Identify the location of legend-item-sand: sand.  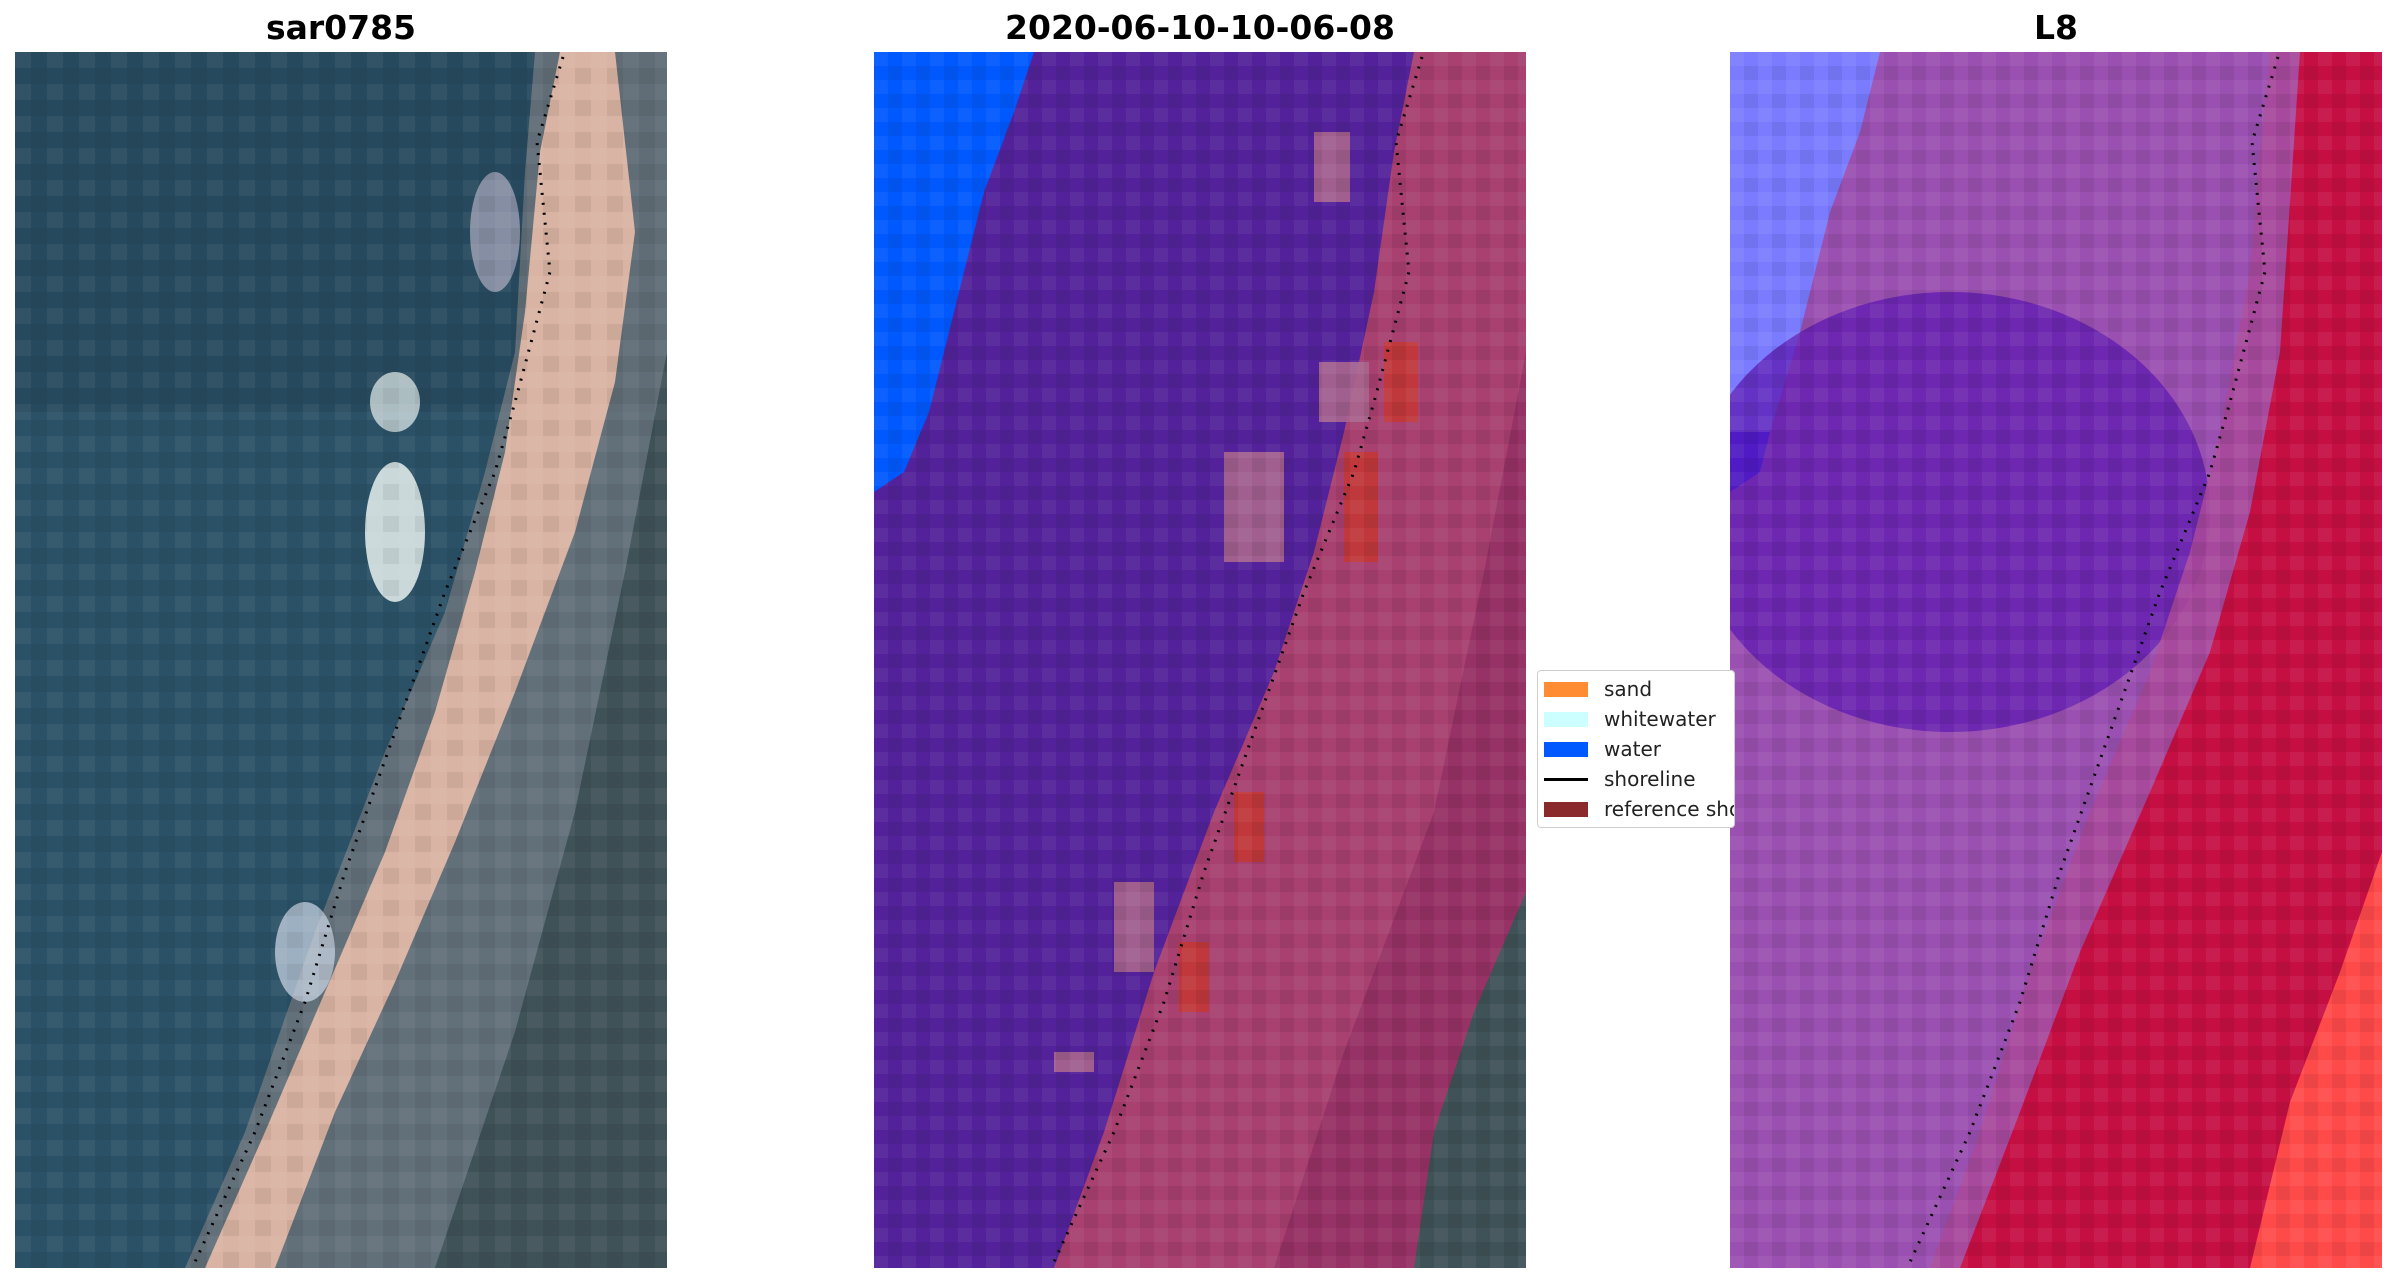
(1595, 689).